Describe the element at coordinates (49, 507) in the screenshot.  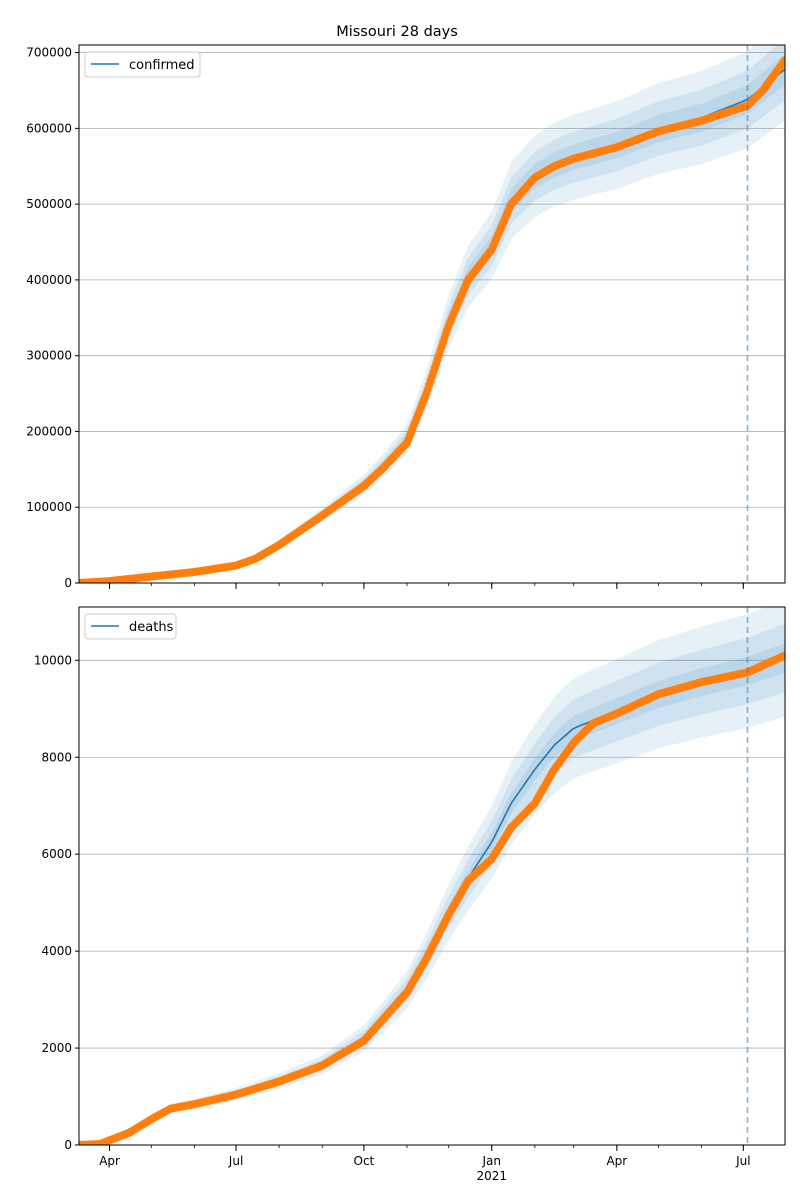
I see `y-tick-label: 100000` at that location.